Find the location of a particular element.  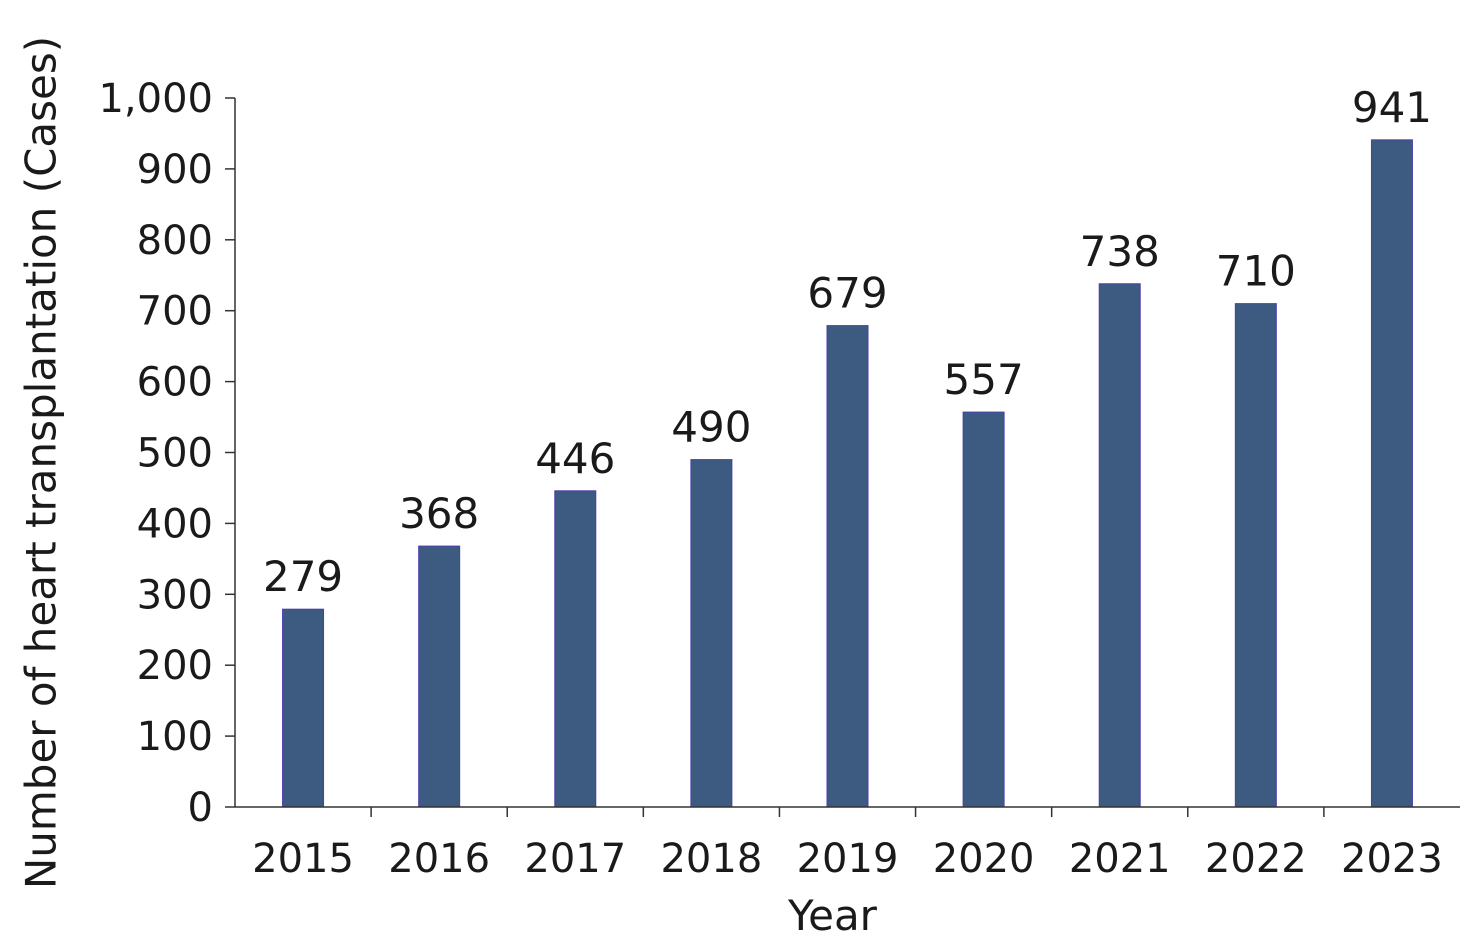

bar-2016 is located at coordinates (439, 676).